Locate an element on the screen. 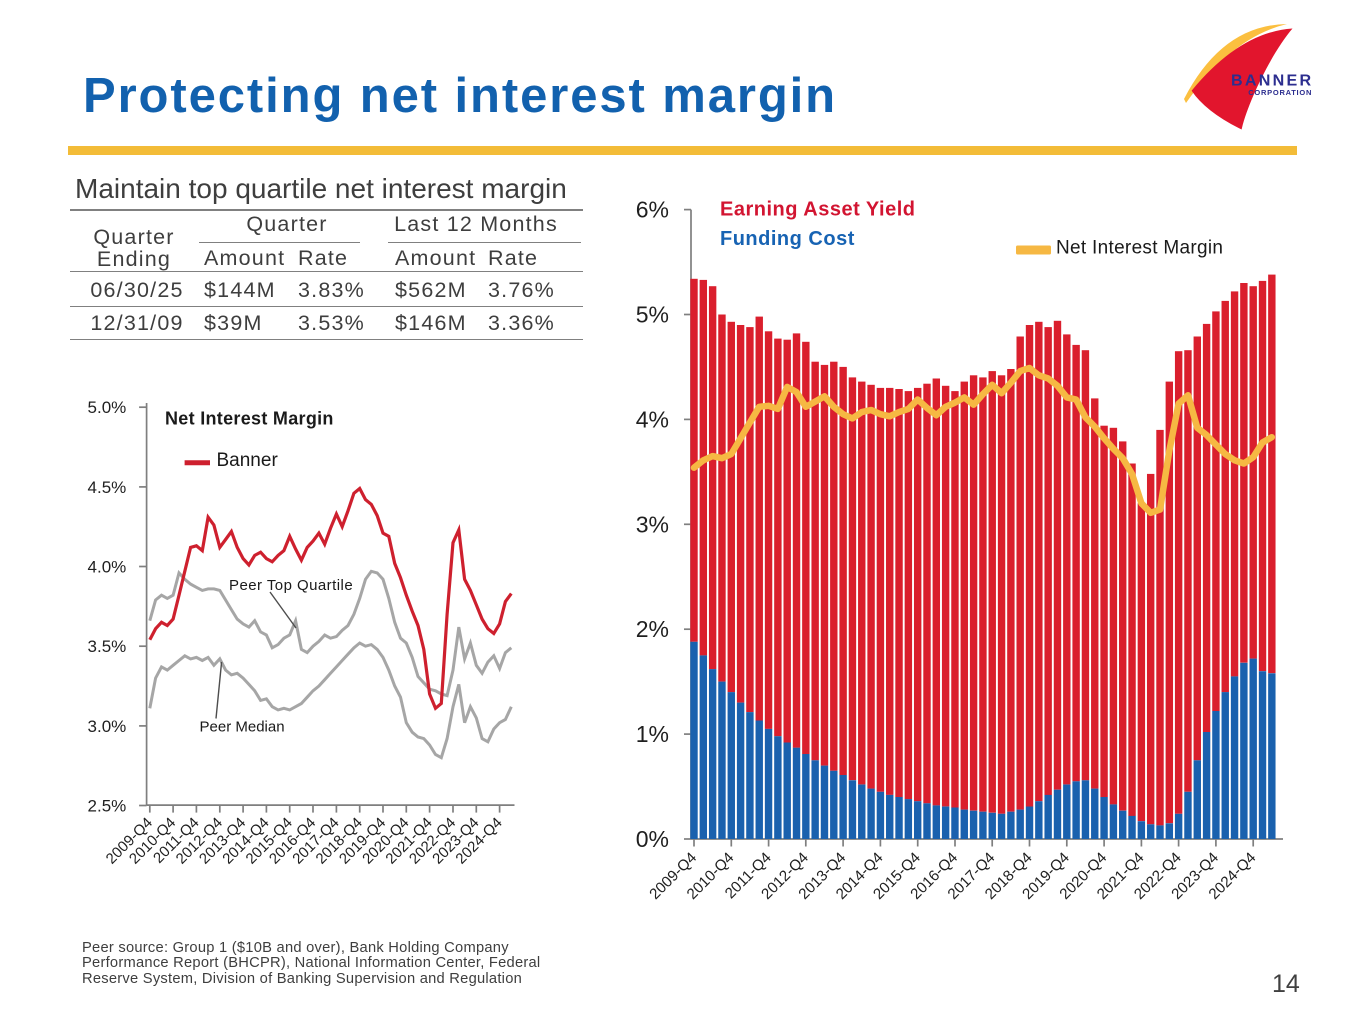 This screenshot has width=1365, height=1024. svg-text: Earning Asset Yield is located at coordinates (818, 210).